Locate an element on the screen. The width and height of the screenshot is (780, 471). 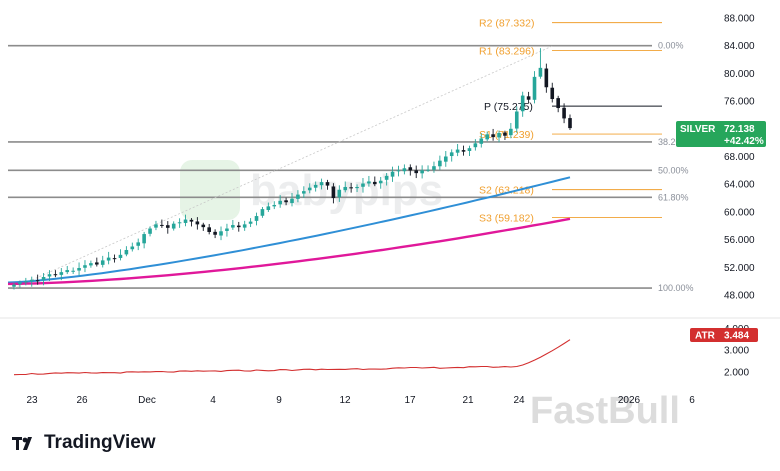
y-tick-label: 88.000 is located at coordinates (739, 19).